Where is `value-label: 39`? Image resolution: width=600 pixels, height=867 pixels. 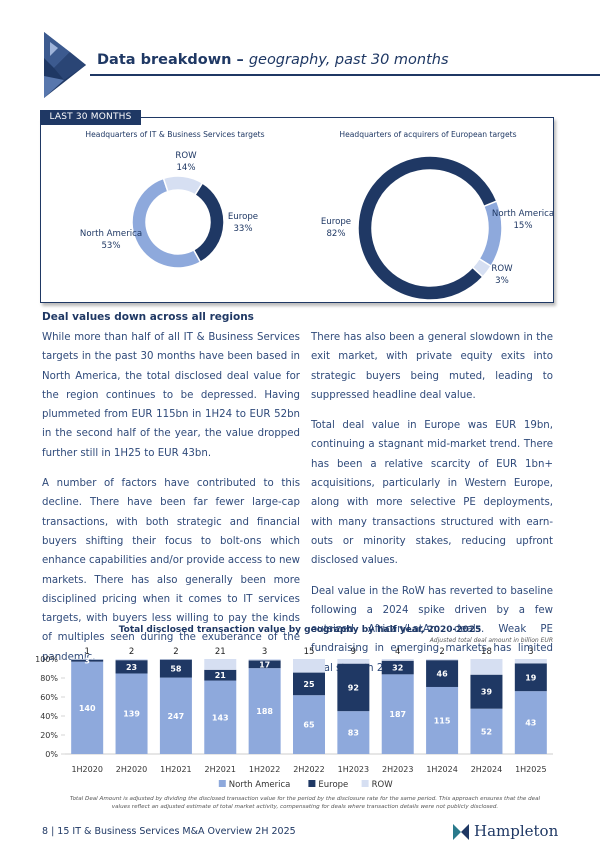 value-label: 39 is located at coordinates (487, 692).